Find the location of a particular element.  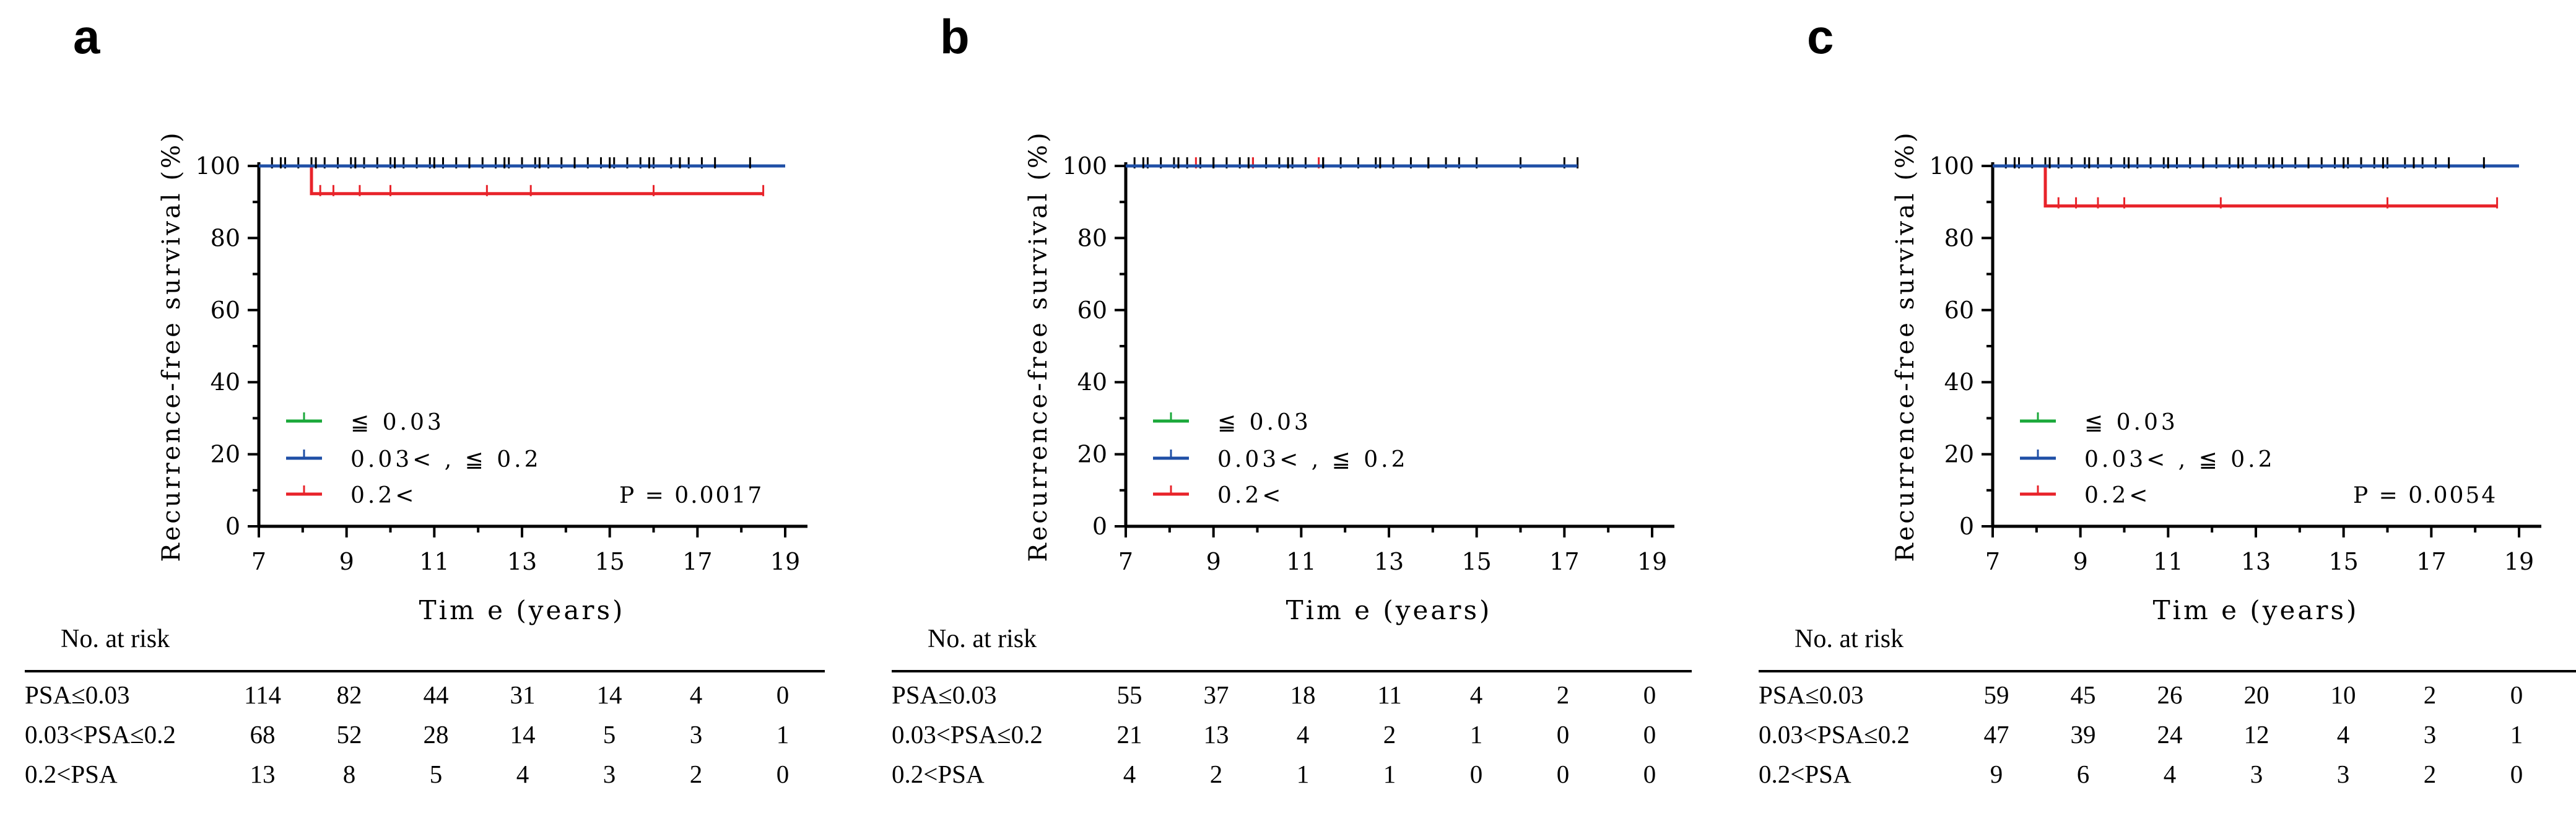

risk-cell: 24 is located at coordinates (2170, 735).